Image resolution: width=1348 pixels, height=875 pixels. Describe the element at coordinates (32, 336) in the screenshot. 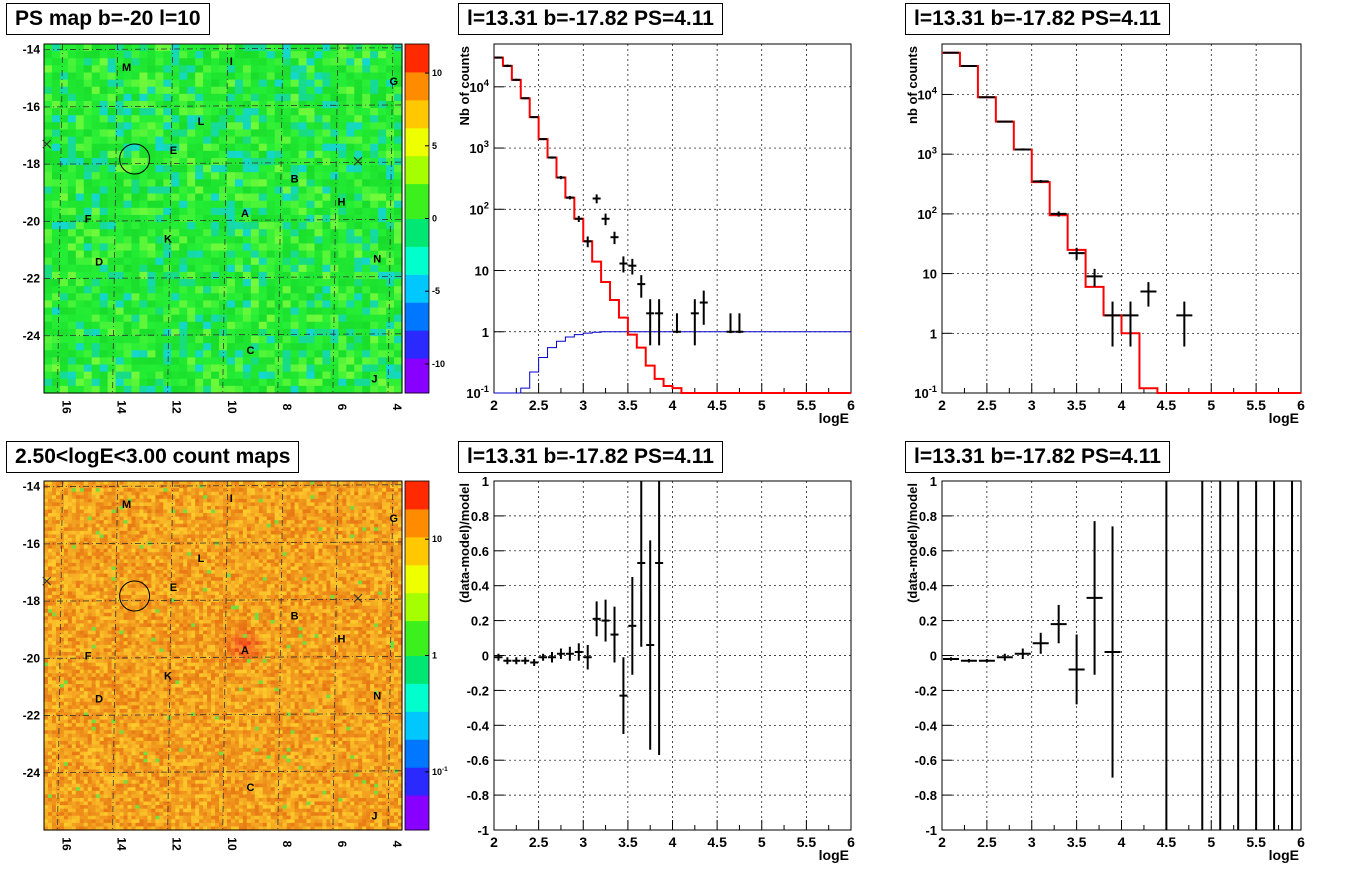

I see `ps-map-y-tick-label: -24` at that location.